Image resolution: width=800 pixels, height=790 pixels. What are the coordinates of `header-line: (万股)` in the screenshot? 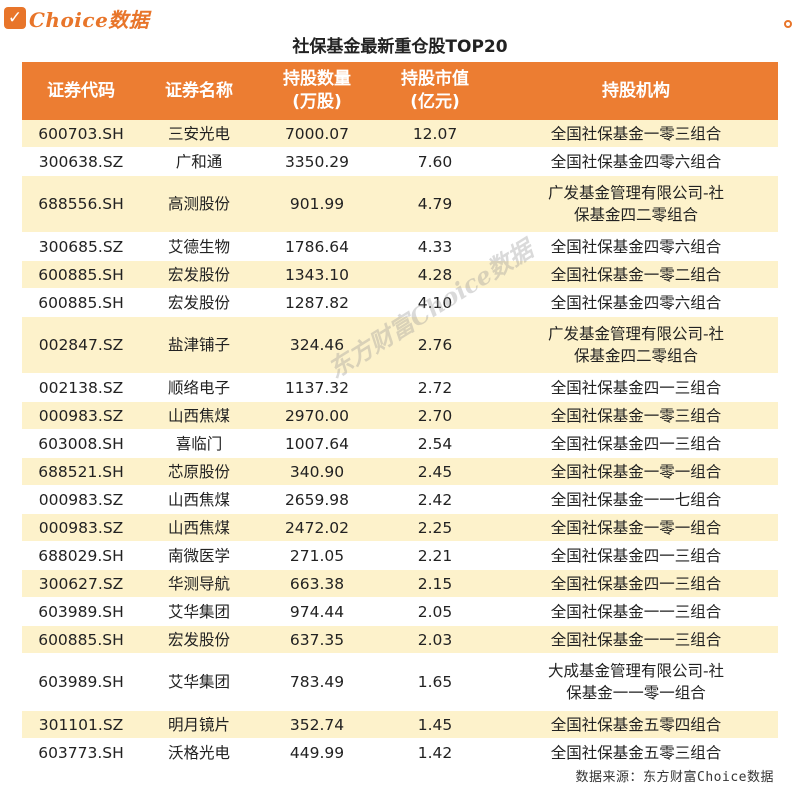 It's located at (317, 102).